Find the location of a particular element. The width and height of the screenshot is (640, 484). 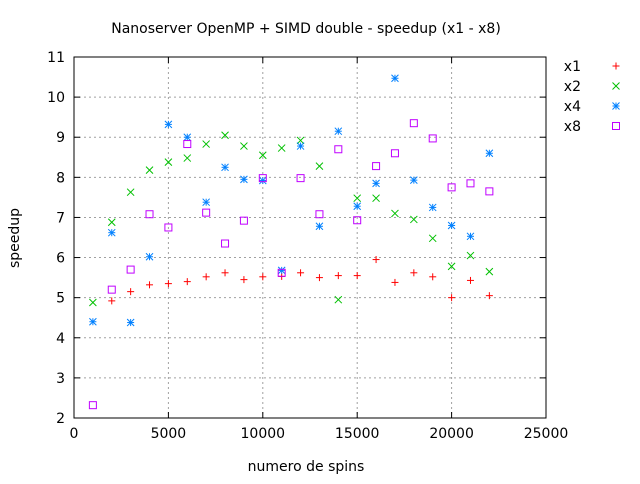

y-tick-label: 10 is located at coordinates (56, 98).